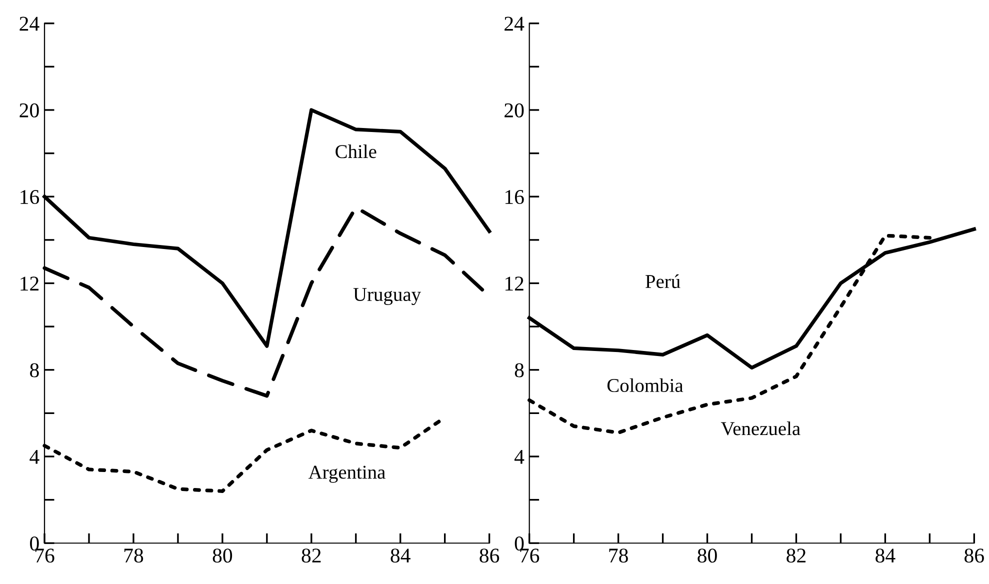 Image resolution: width=989 pixels, height=584 pixels. I want to click on annotation: Argentina, so click(347, 474).